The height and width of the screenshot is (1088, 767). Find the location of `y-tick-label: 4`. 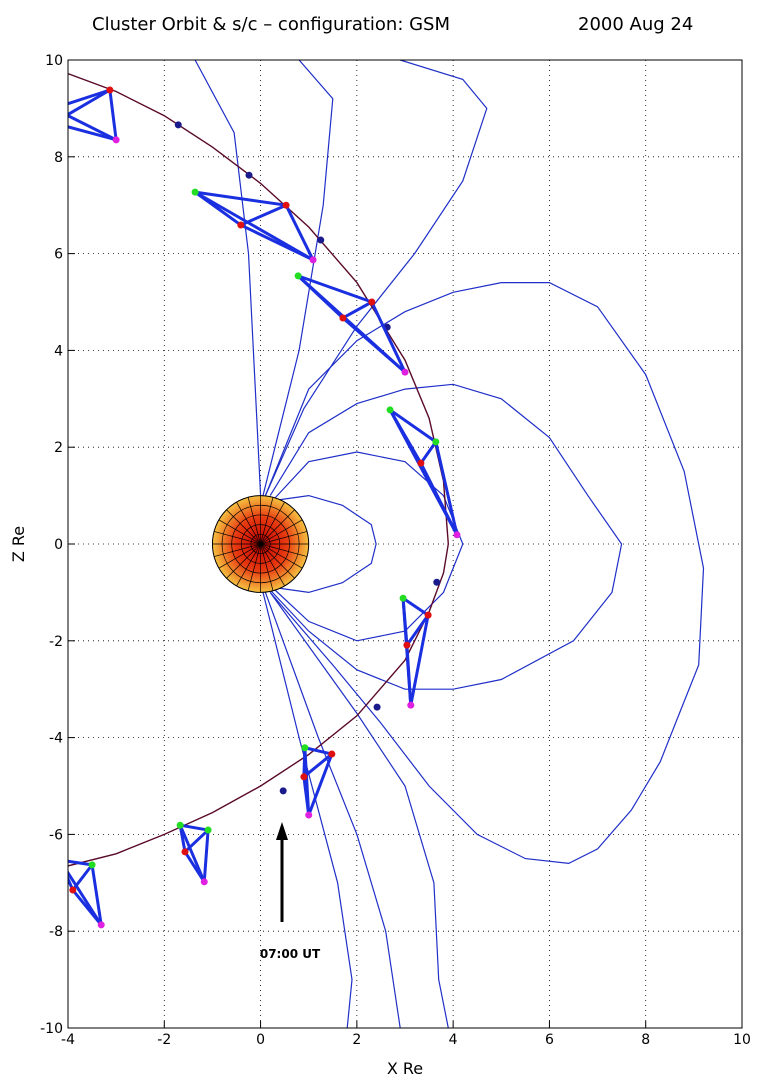

y-tick-label: 4 is located at coordinates (58, 351).